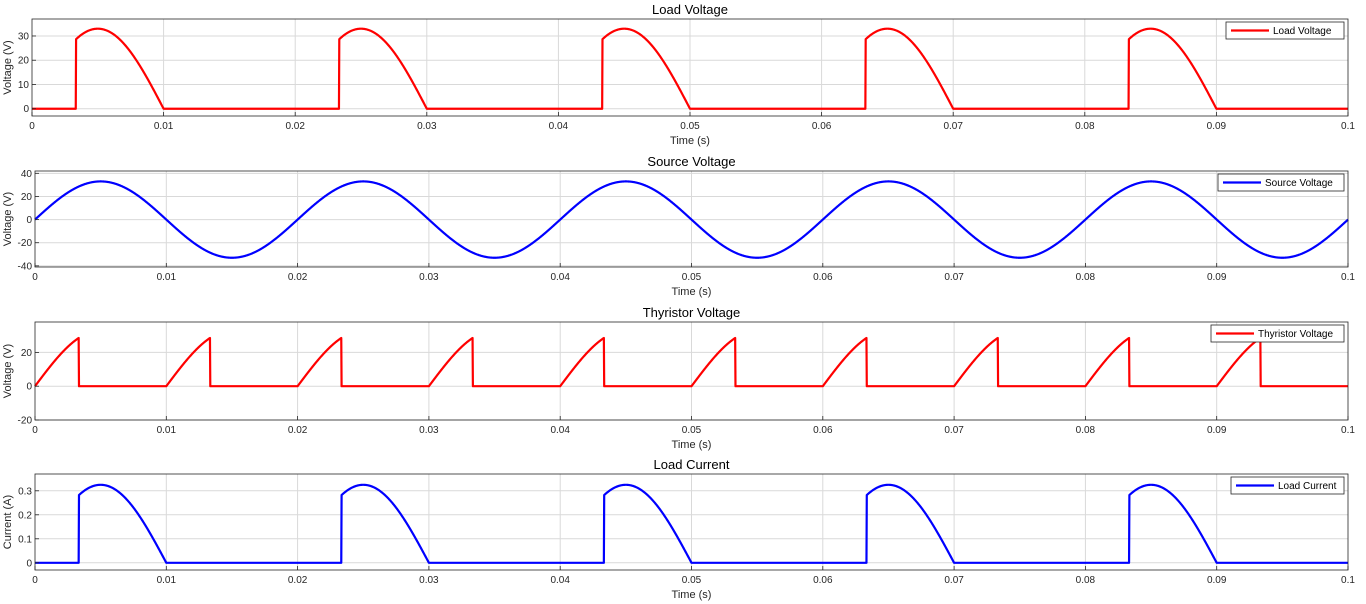  I want to click on legend-label: Load Voltage, so click(1302, 31).